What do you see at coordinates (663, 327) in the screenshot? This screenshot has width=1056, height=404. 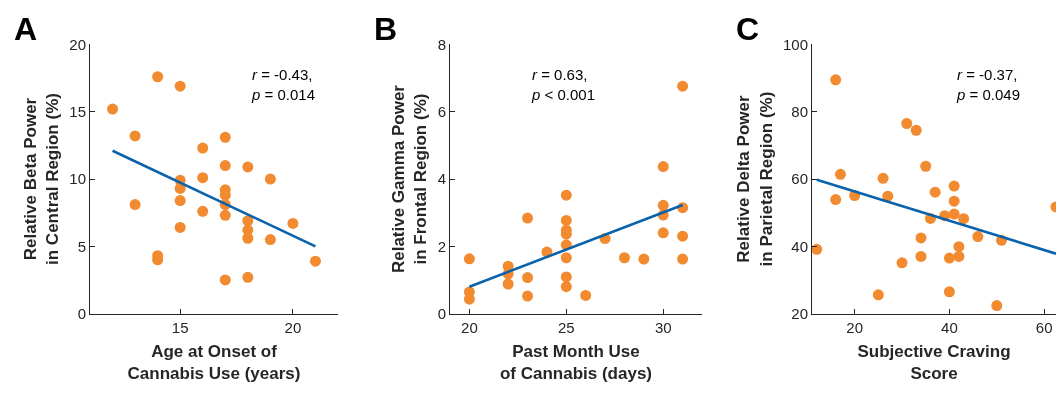 I see `x-tick-label: 30` at bounding box center [663, 327].